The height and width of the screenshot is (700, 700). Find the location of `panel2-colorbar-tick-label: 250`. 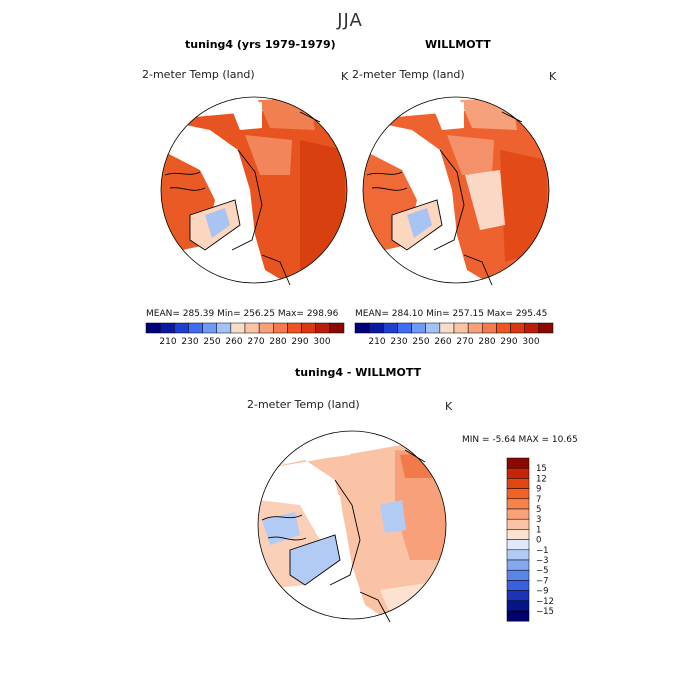

panel2-colorbar-tick-label: 250 is located at coordinates (420, 342).